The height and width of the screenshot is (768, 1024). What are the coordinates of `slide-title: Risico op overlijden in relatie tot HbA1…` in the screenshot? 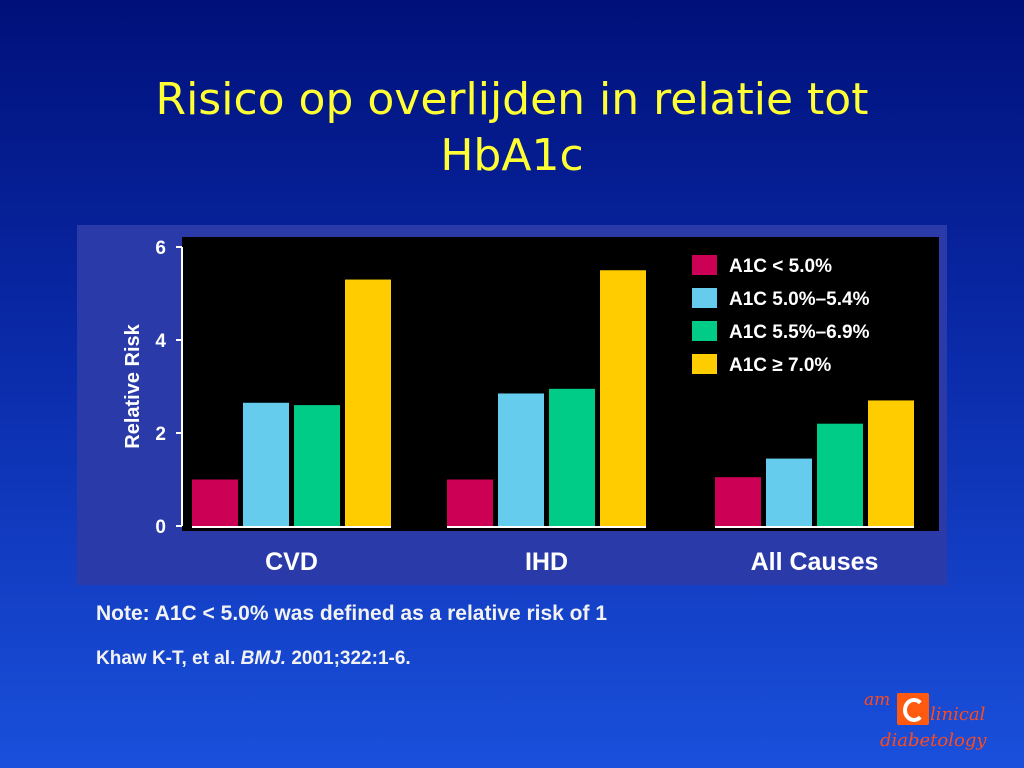 It's located at (512, 128).